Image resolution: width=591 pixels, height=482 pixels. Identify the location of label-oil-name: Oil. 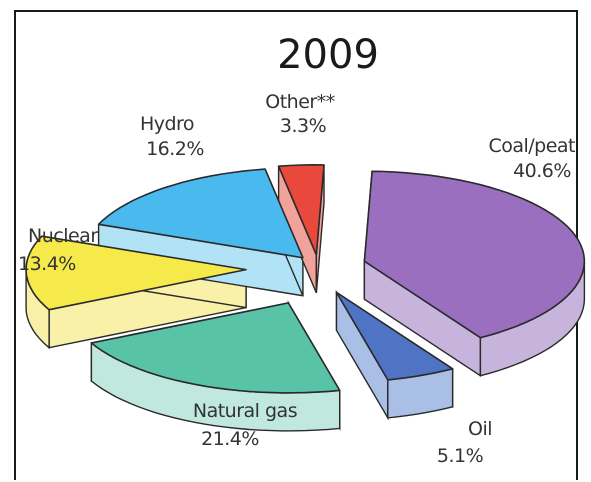
(480, 429).